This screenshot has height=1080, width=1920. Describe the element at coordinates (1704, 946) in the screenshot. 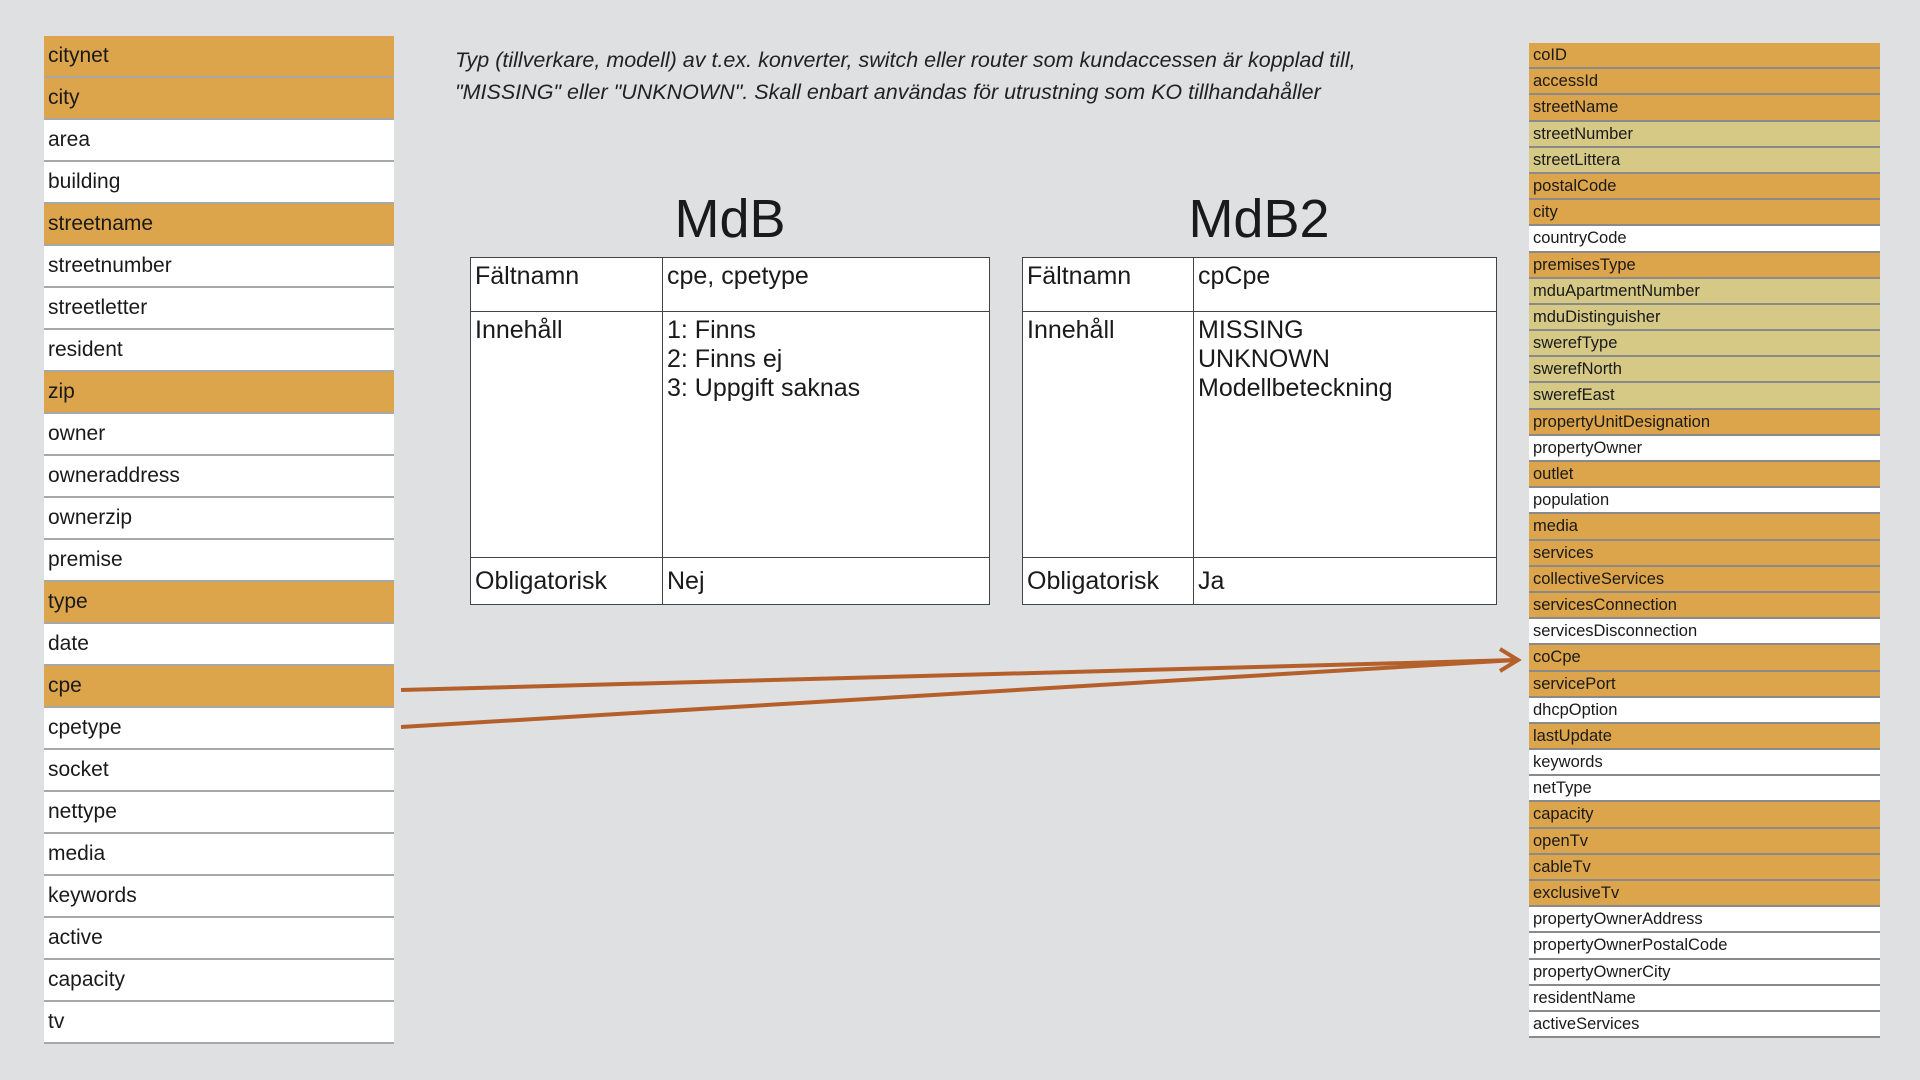

I see `field-propertyOwnerPostalCode: propertyOwnerPostalCode` at that location.